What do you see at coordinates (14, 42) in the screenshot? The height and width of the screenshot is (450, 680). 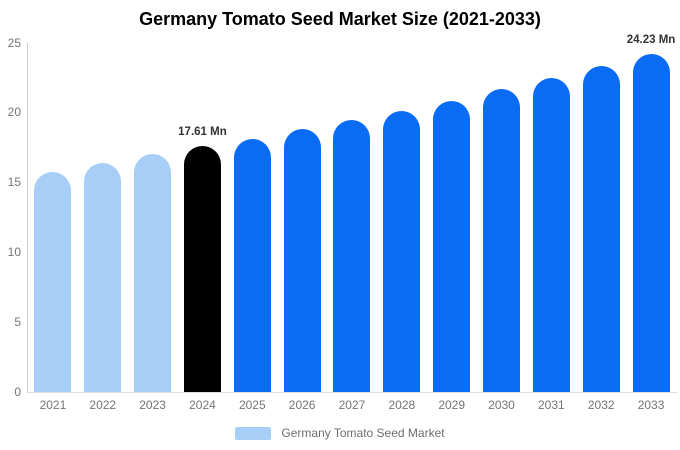 I see `y-tick-label-25: 25` at bounding box center [14, 42].